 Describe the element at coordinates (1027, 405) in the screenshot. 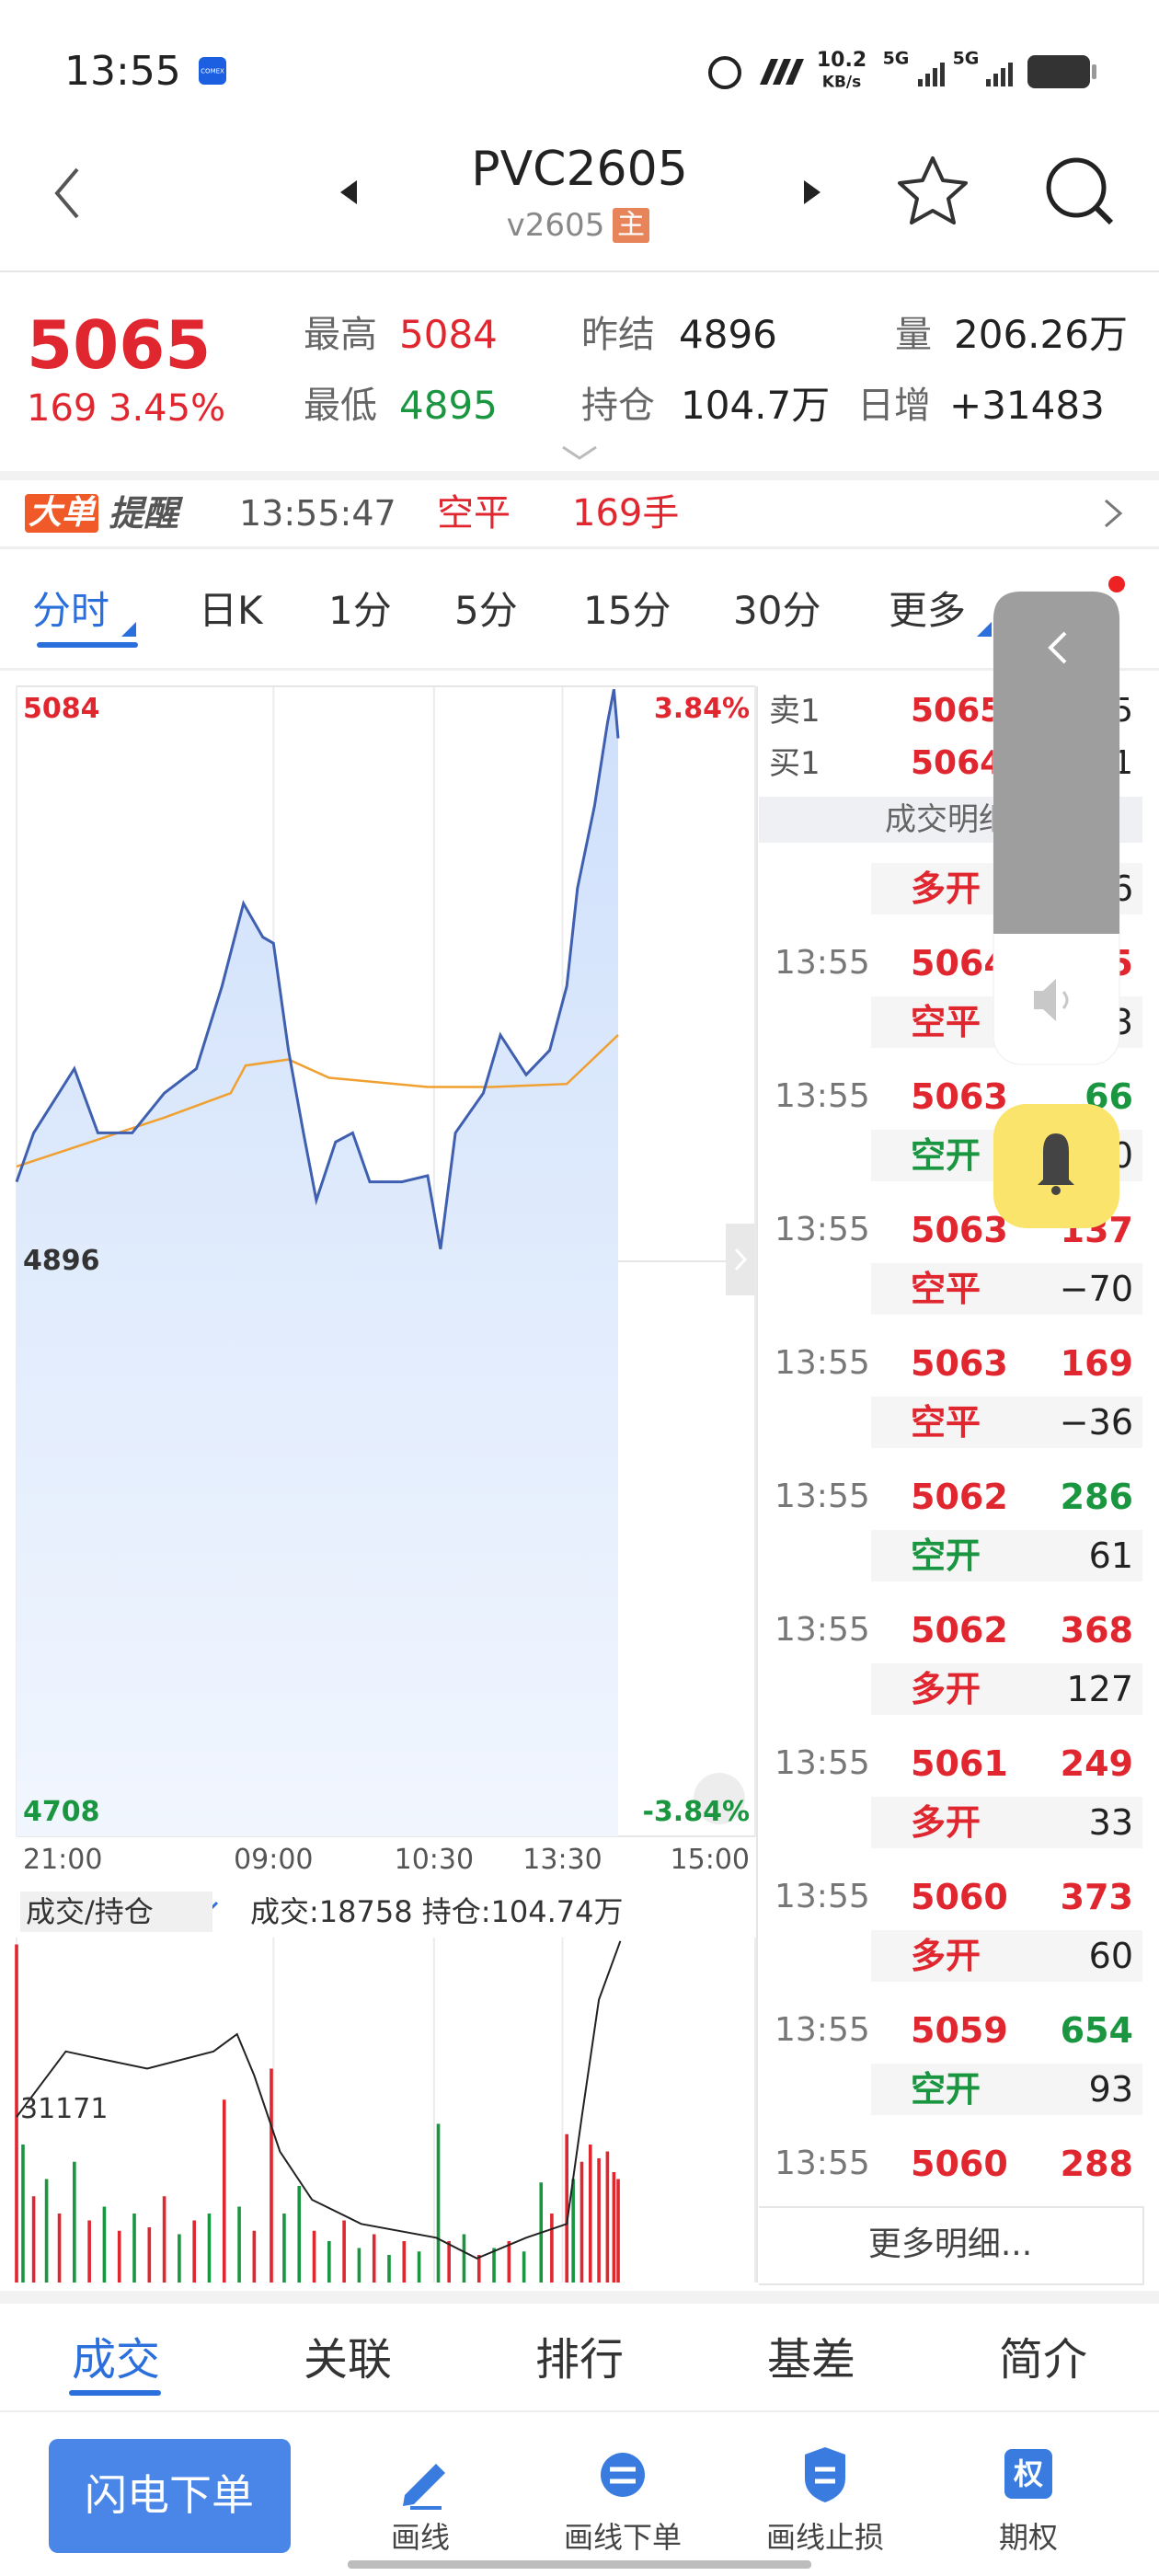

I see `quote-value: +31483` at that location.